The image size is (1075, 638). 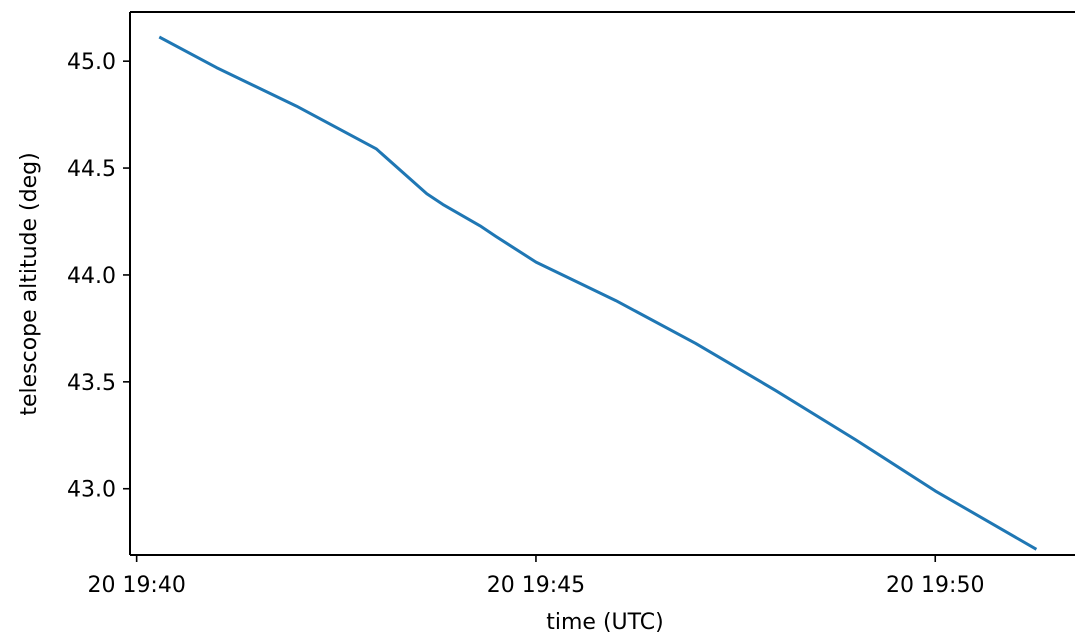 What do you see at coordinates (91, 276) in the screenshot?
I see `y-tick-label: 44.0` at bounding box center [91, 276].